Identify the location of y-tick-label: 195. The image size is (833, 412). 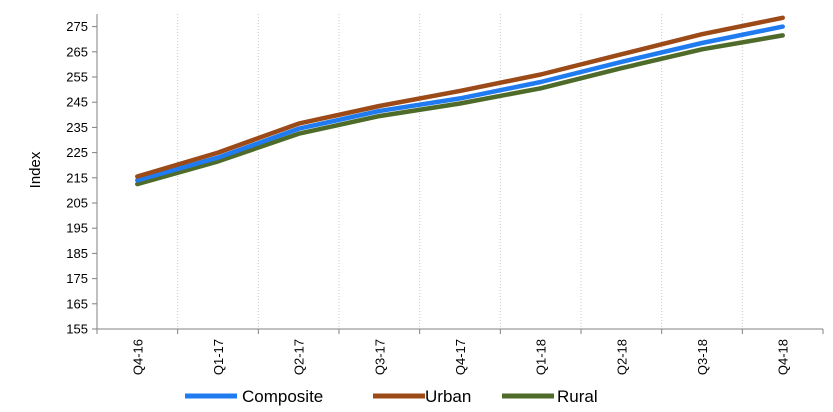
(77, 228).